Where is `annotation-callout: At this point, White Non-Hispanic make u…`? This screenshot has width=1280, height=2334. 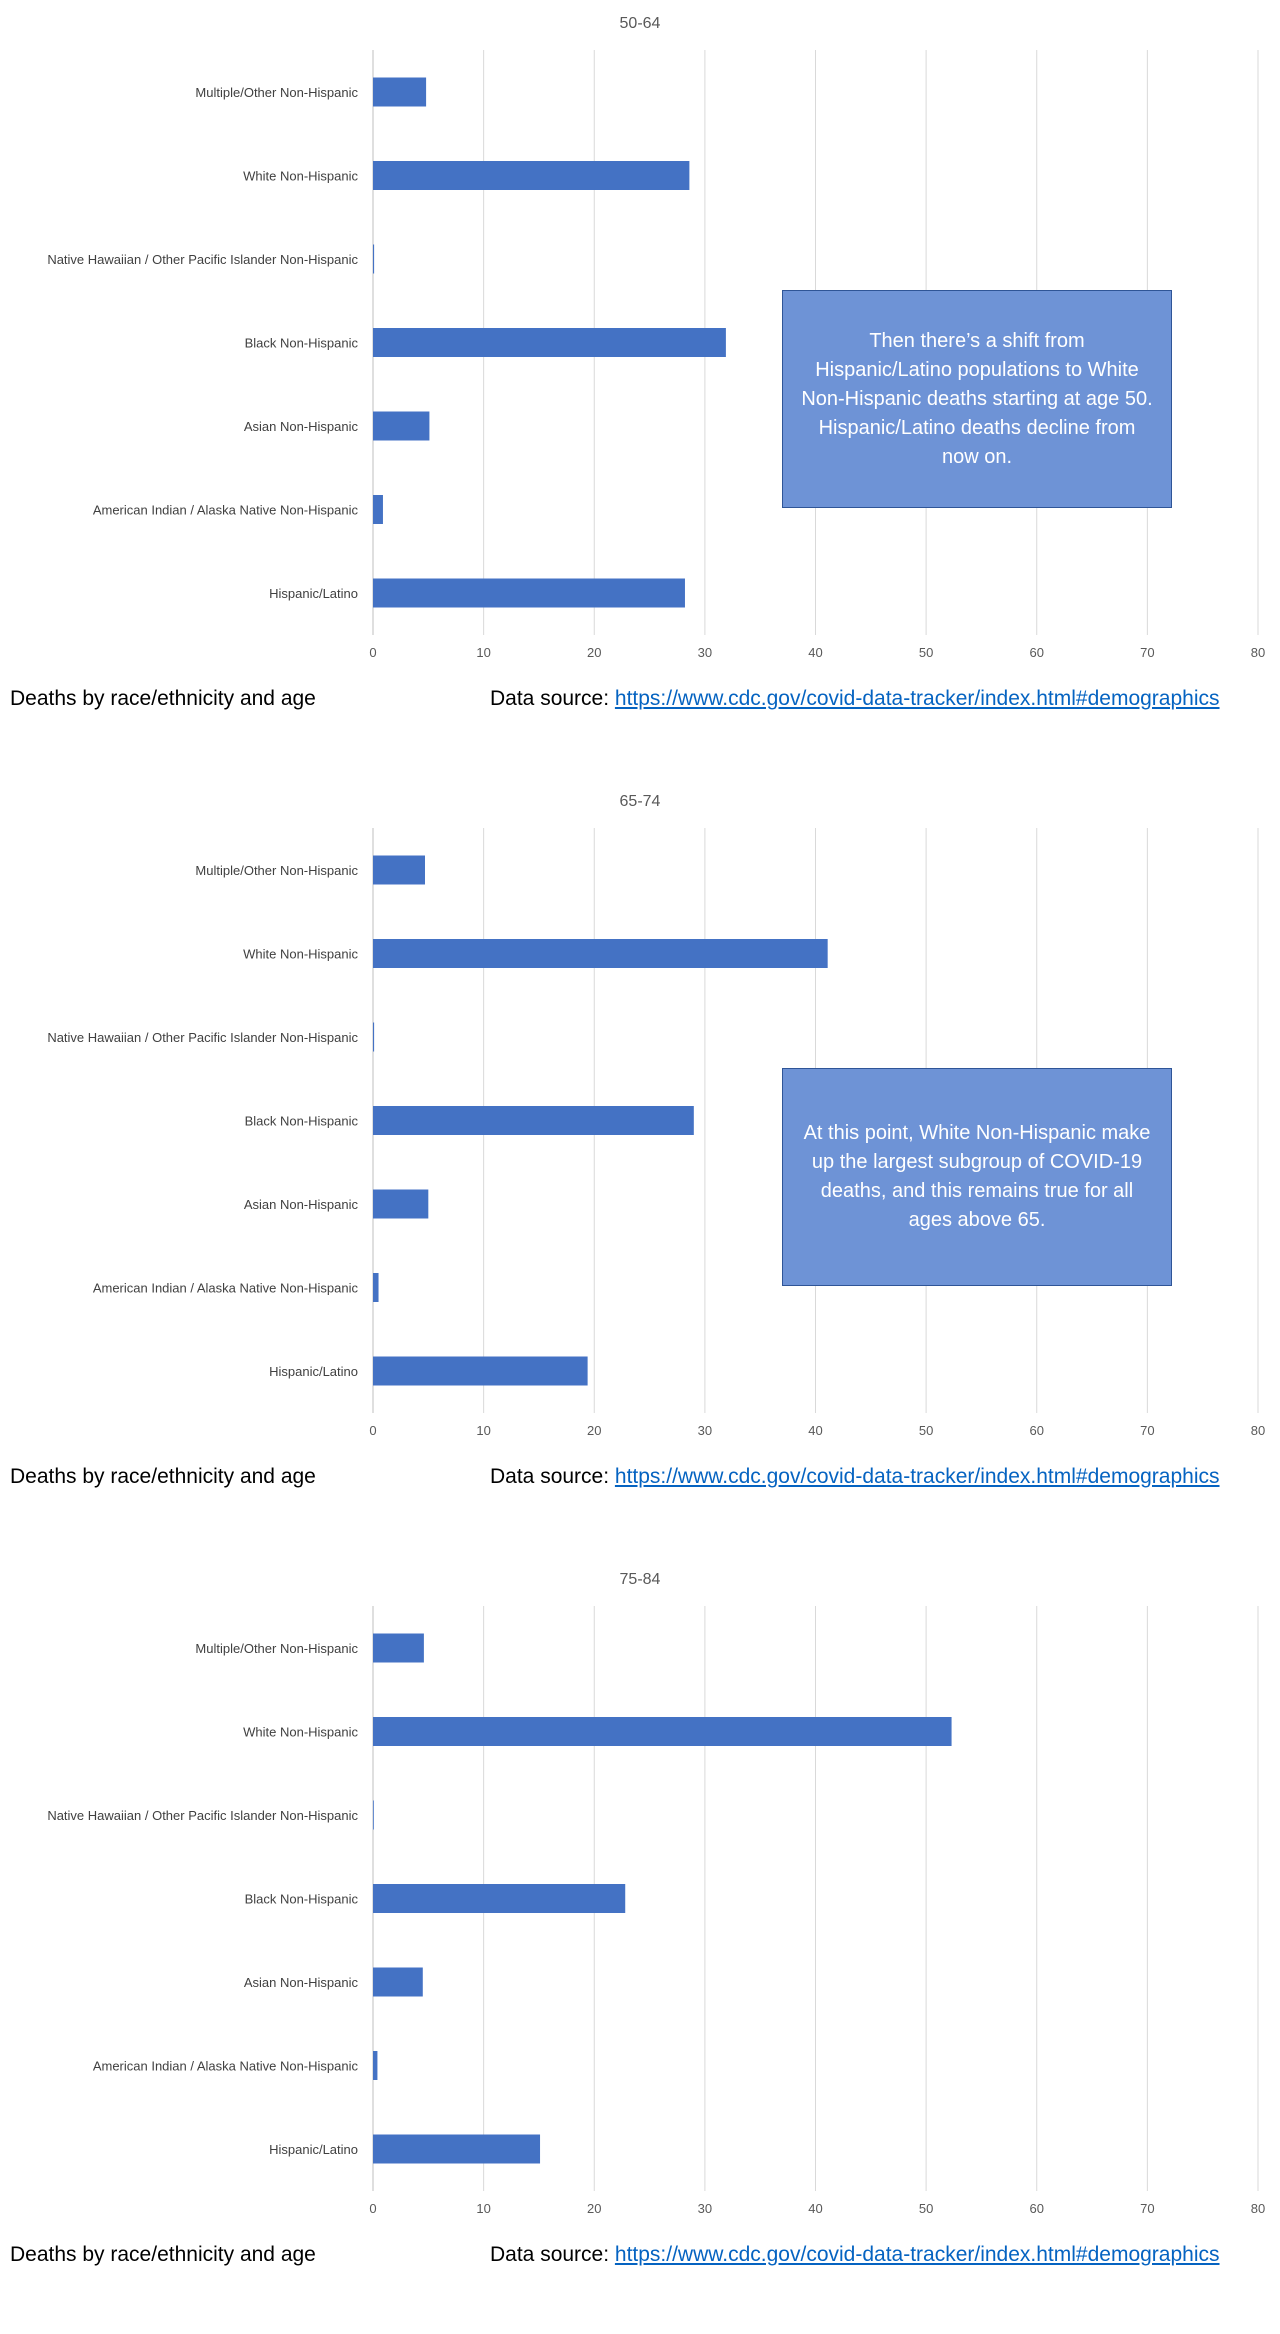 annotation-callout: At this point, White Non-Hispanic make u… is located at coordinates (977, 1177).